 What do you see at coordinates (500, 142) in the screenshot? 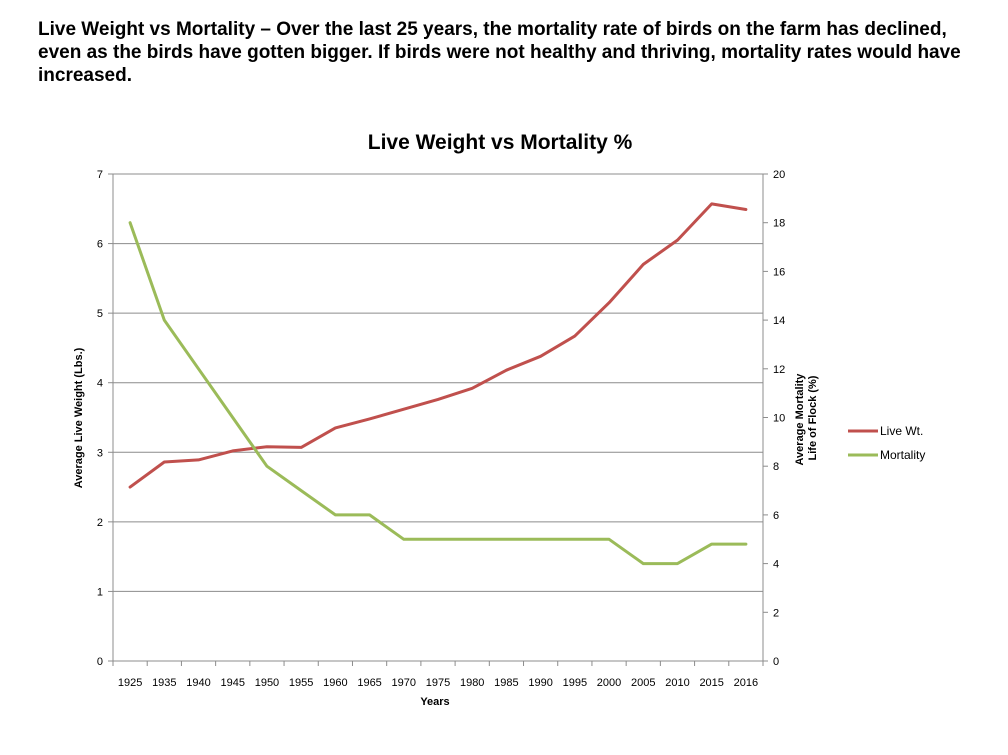
I see `chart-title: Live Weight vs Mortality %` at bounding box center [500, 142].